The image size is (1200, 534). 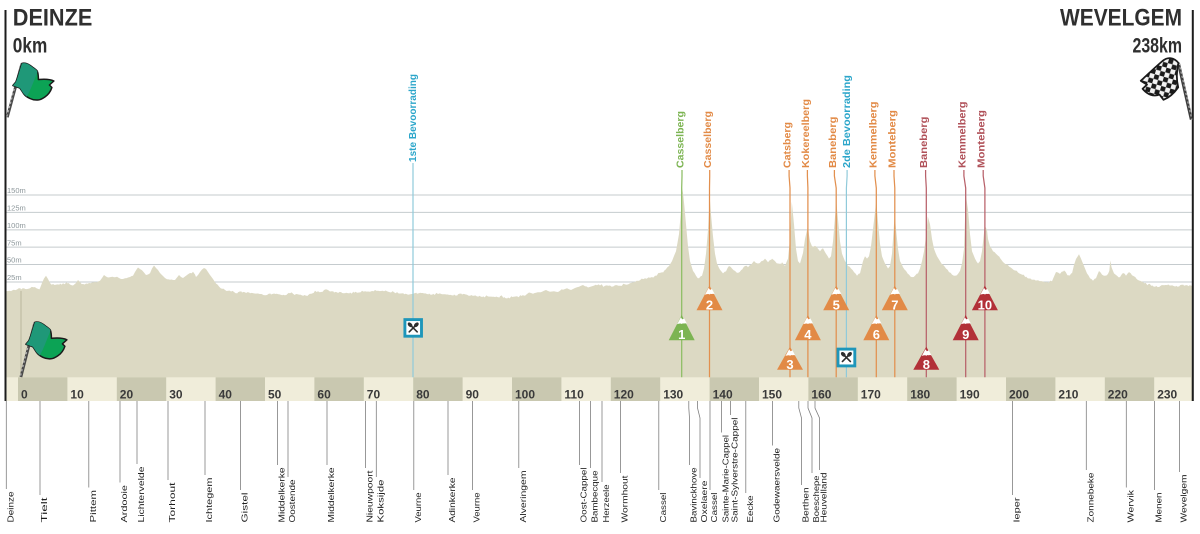 What do you see at coordinates (821, 395) in the screenshot?
I see `svg-text: 160` at bounding box center [821, 395].